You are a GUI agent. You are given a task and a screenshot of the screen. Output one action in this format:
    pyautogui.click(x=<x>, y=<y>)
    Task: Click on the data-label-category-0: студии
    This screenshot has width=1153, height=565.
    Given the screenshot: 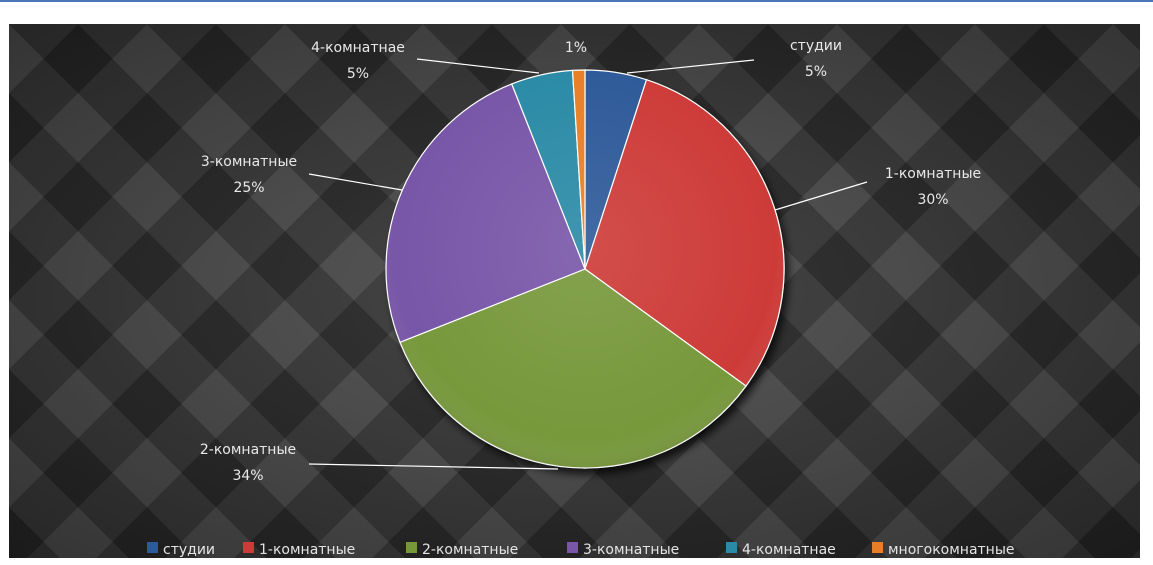 What is the action you would take?
    pyautogui.click(x=816, y=46)
    